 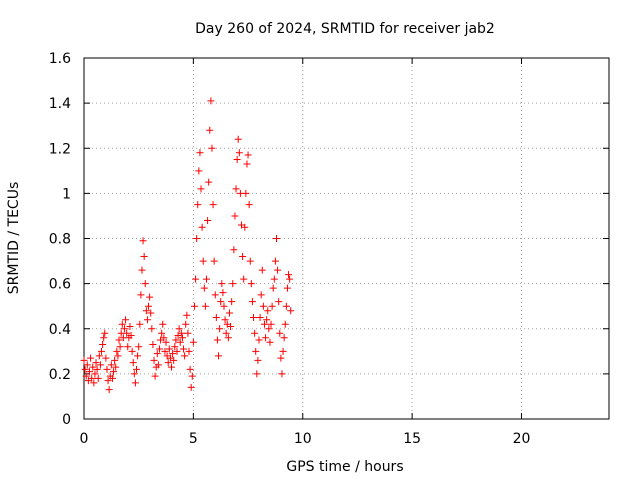 I want to click on y-tick-label: 0, so click(x=66, y=420).